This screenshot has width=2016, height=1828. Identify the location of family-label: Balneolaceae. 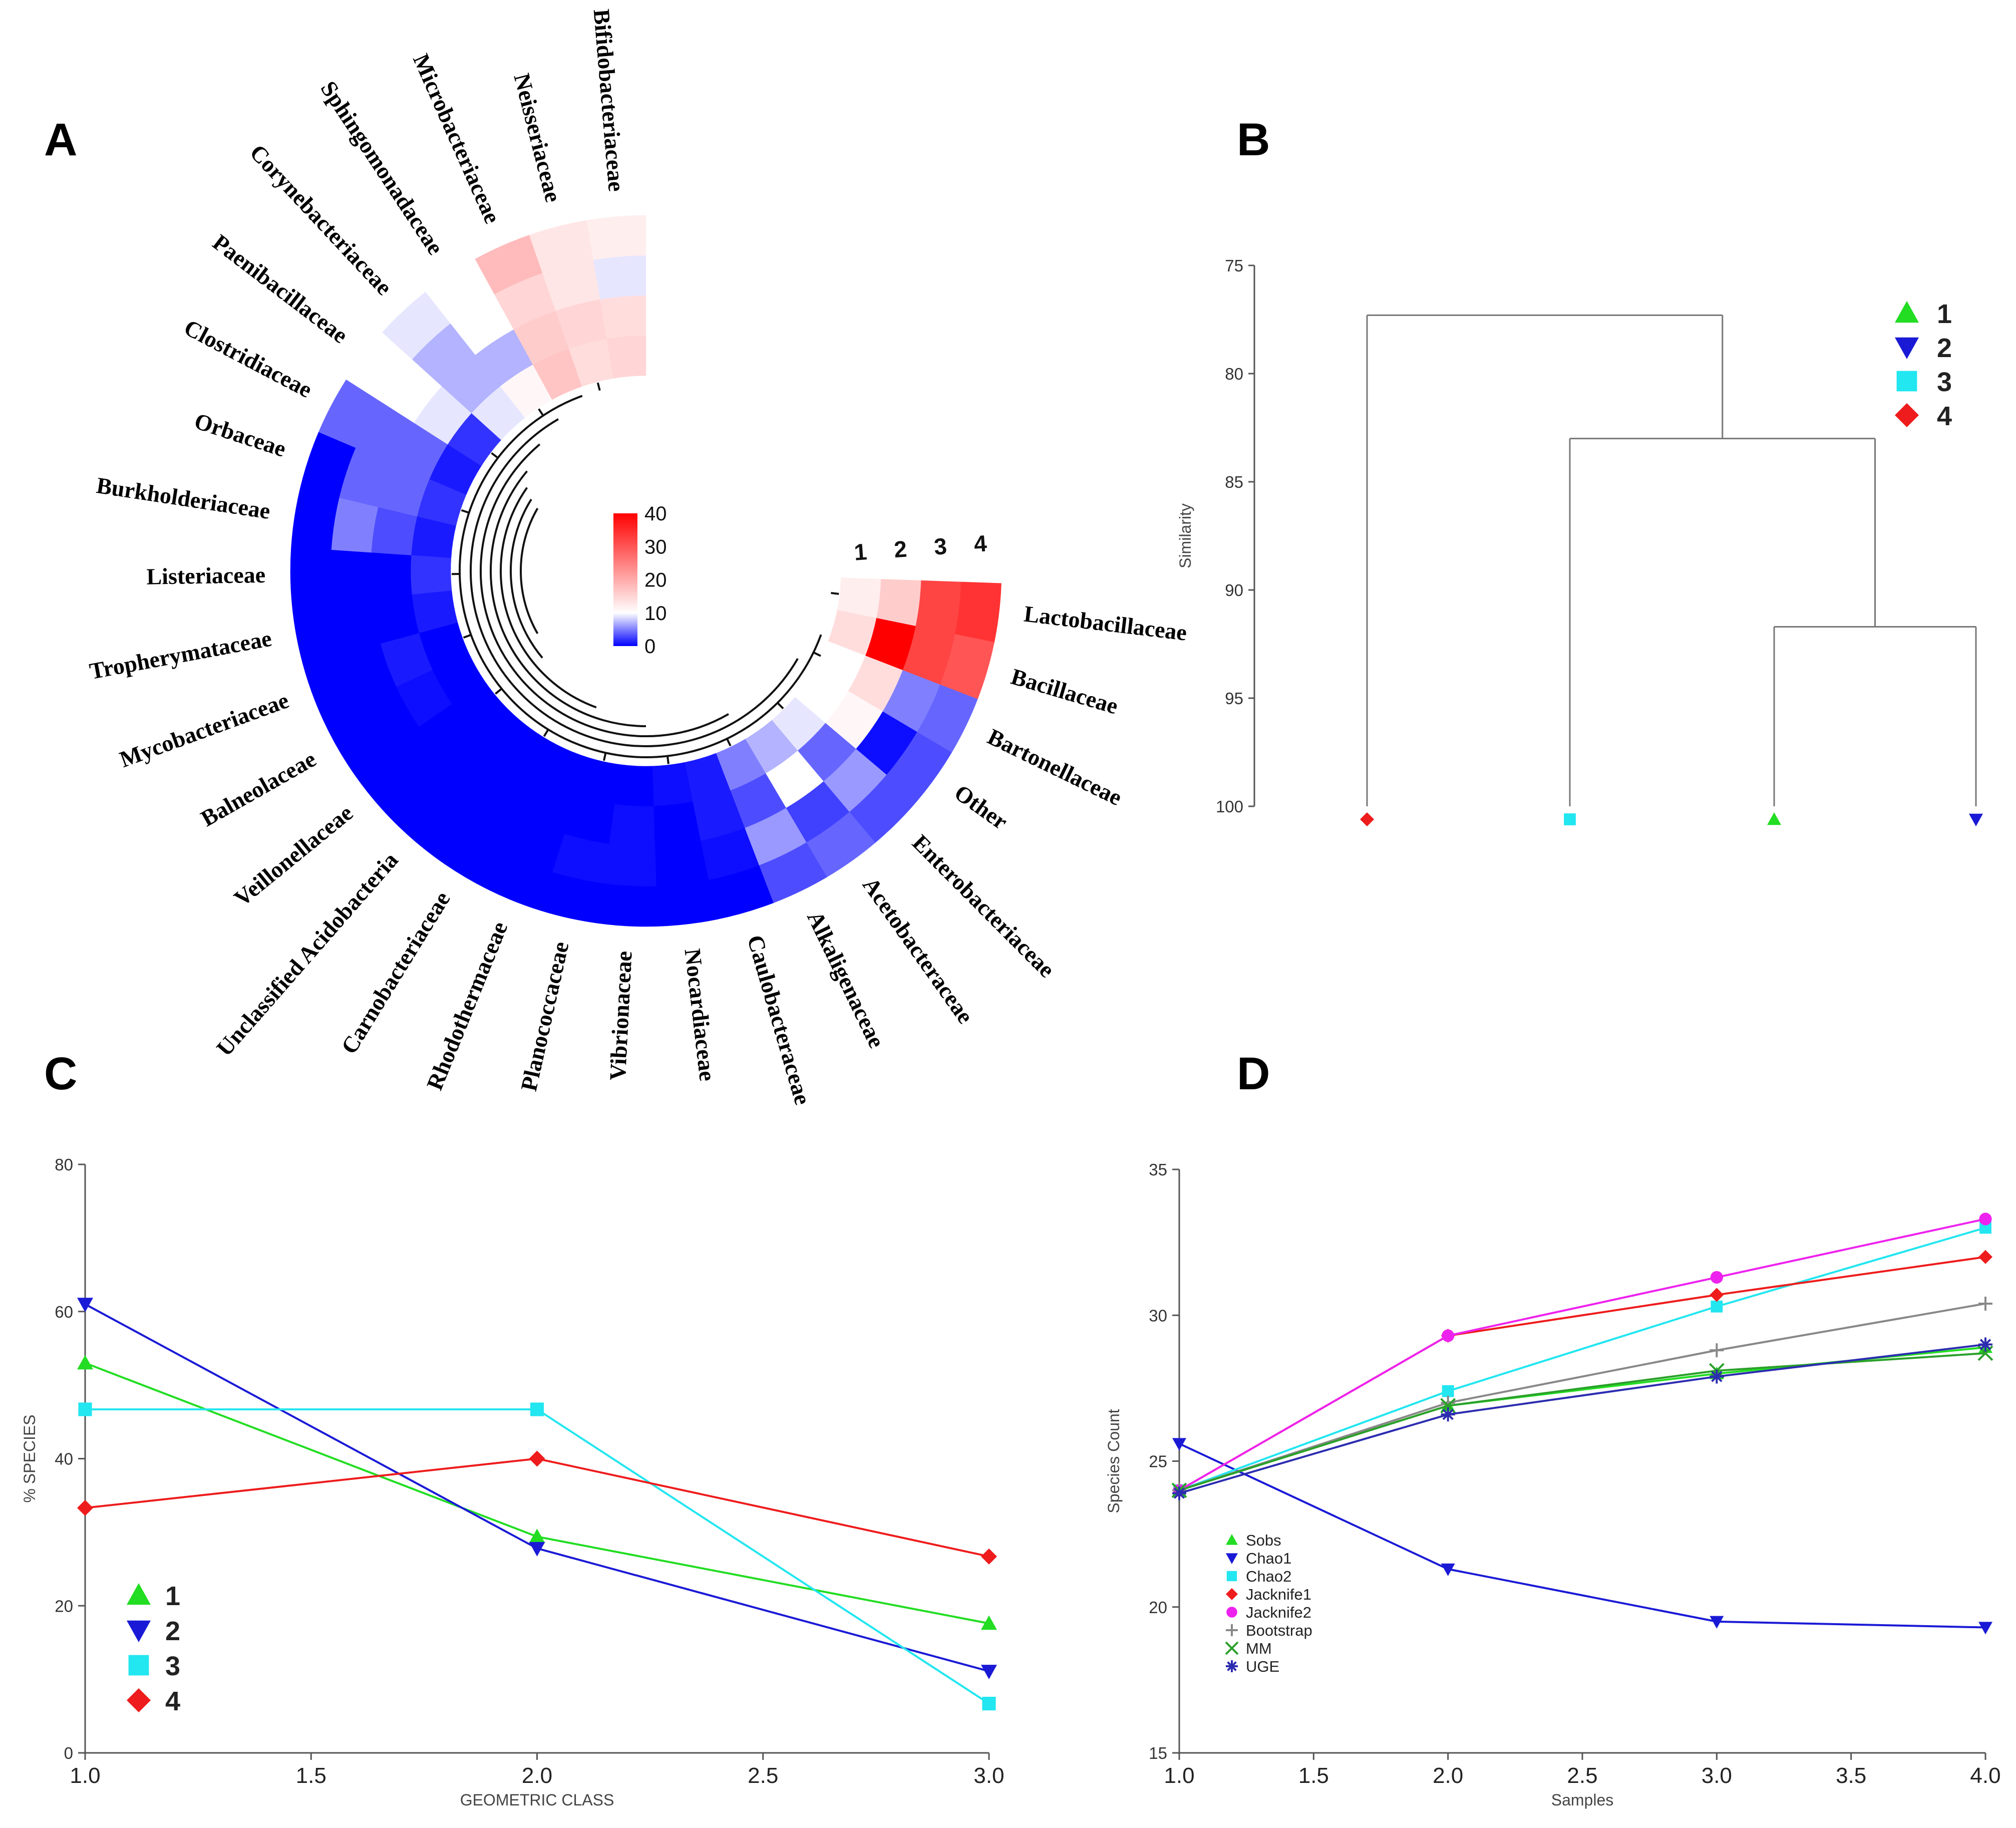
(258, 788).